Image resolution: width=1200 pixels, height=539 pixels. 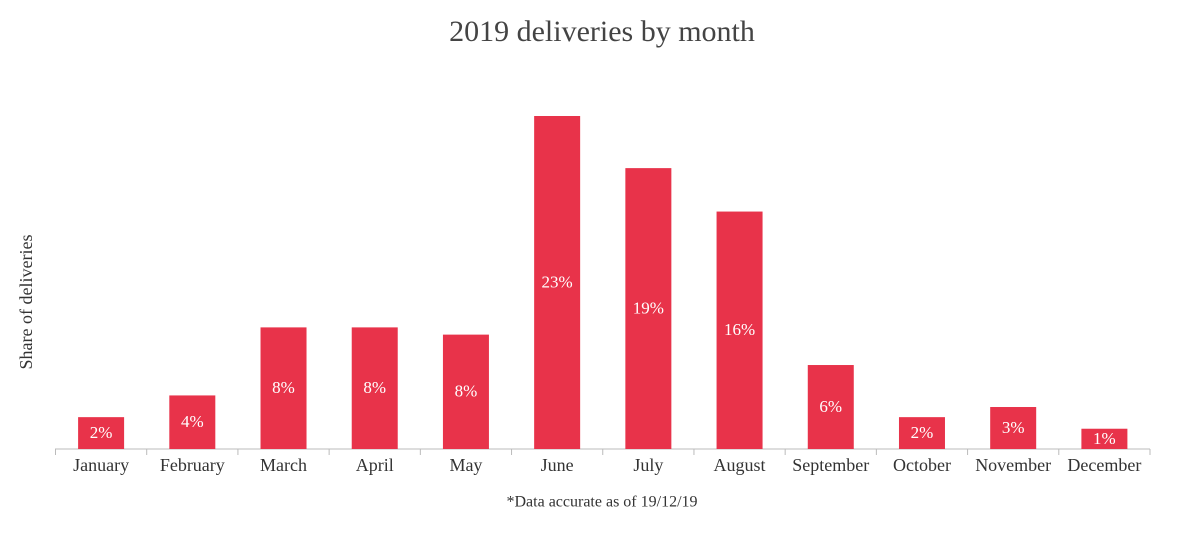 I want to click on value-label: 4%, so click(x=192, y=421).